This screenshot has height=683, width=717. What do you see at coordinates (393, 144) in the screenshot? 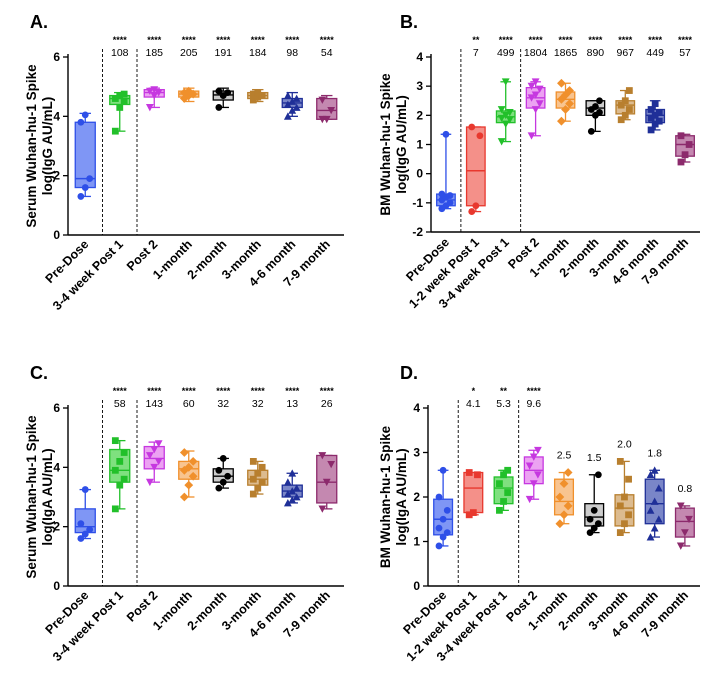
I see `y-axis-label: BM Wuhan-hu-1 Spikelog(IgG AU/mL)` at bounding box center [393, 144].